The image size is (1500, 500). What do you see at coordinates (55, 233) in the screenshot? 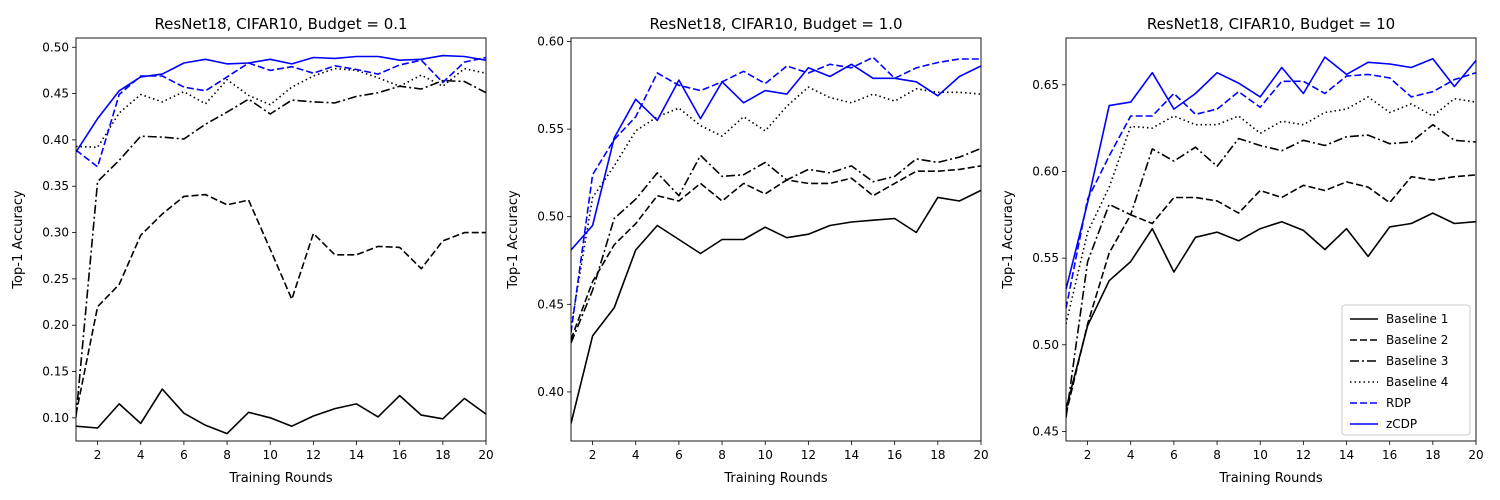
I see `y-tick-label: 0.30` at bounding box center [55, 233].